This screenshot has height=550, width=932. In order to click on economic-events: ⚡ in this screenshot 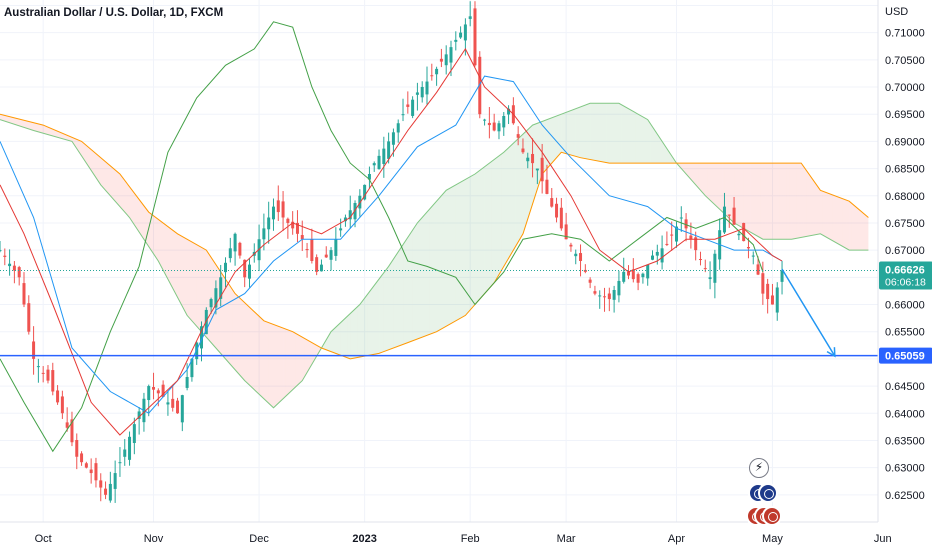, I will do `click(768, 493)`.